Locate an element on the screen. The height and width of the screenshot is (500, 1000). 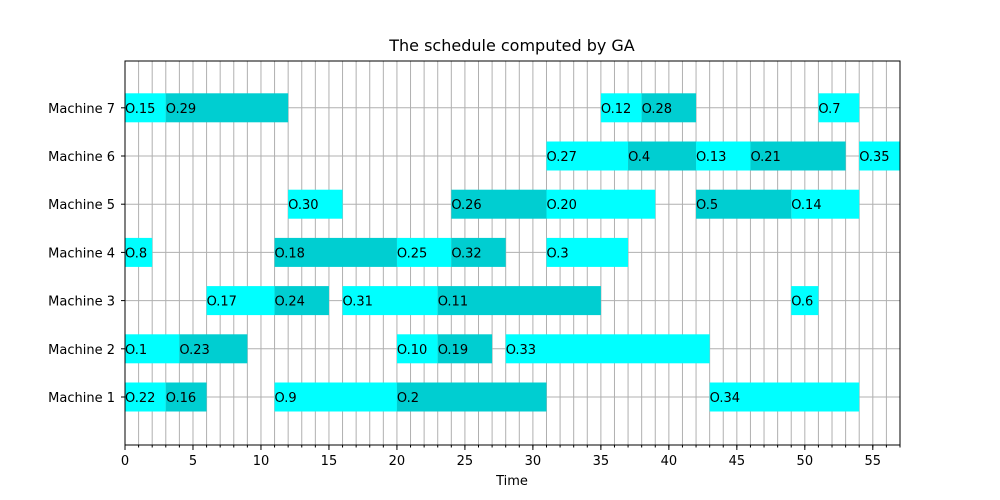
task-bar-label: O.30 is located at coordinates (303, 205).